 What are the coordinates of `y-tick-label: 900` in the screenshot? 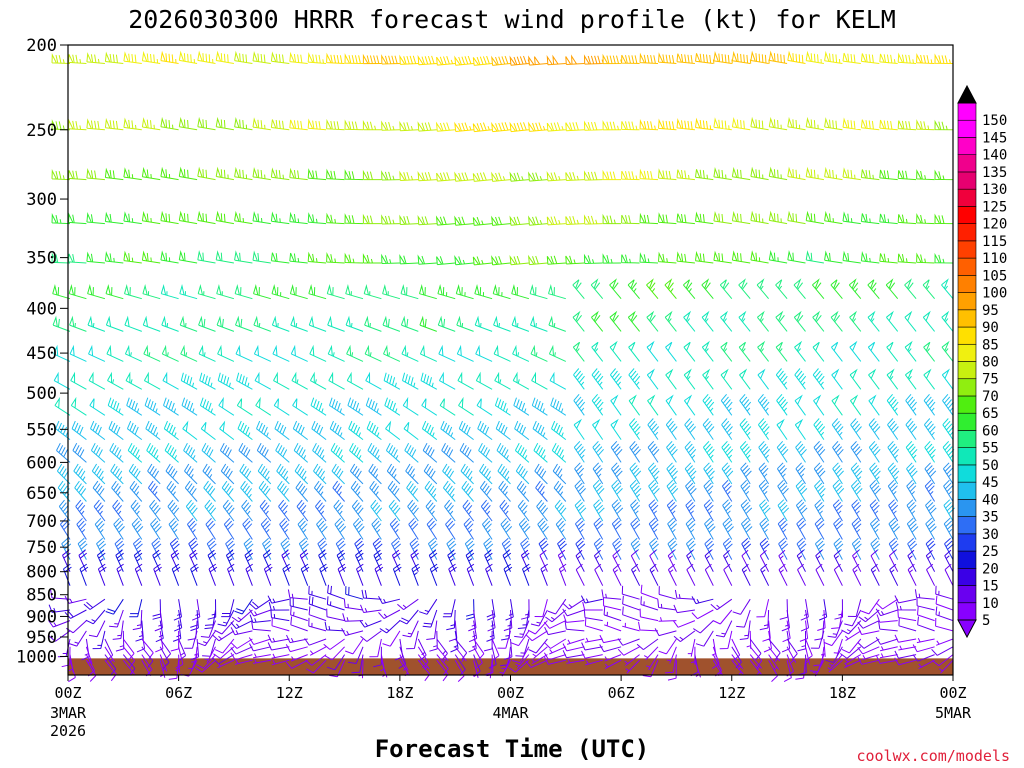 It's located at (41, 617).